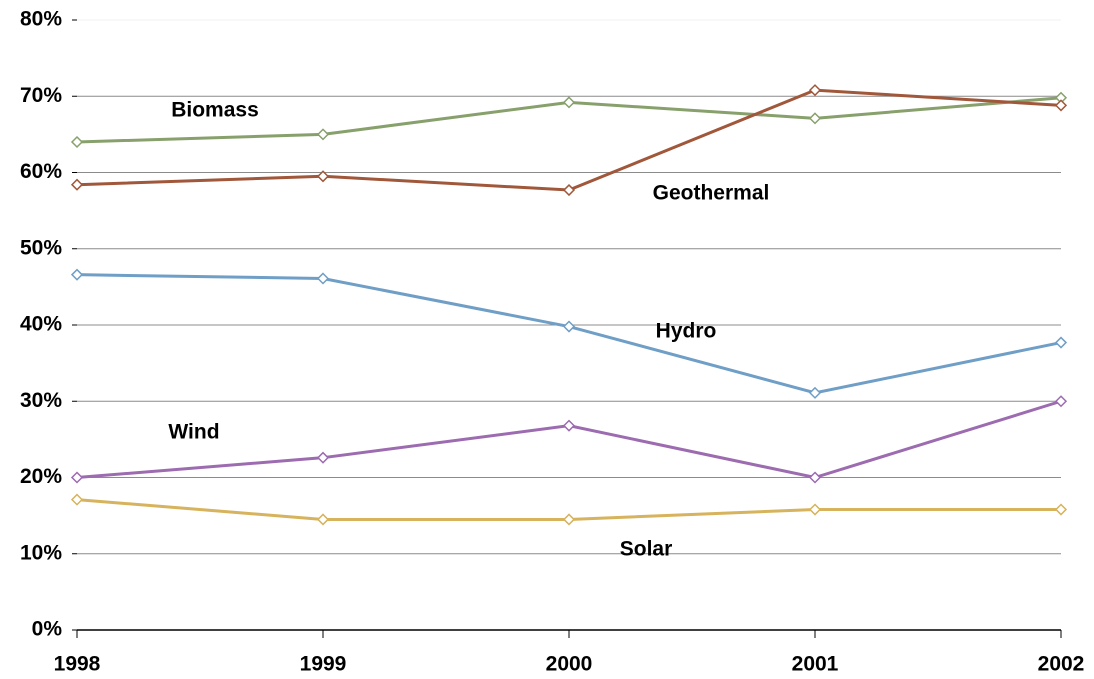 Image resolution: width=1094 pixels, height=679 pixels. I want to click on y-tick-label: 70%, so click(41, 95).